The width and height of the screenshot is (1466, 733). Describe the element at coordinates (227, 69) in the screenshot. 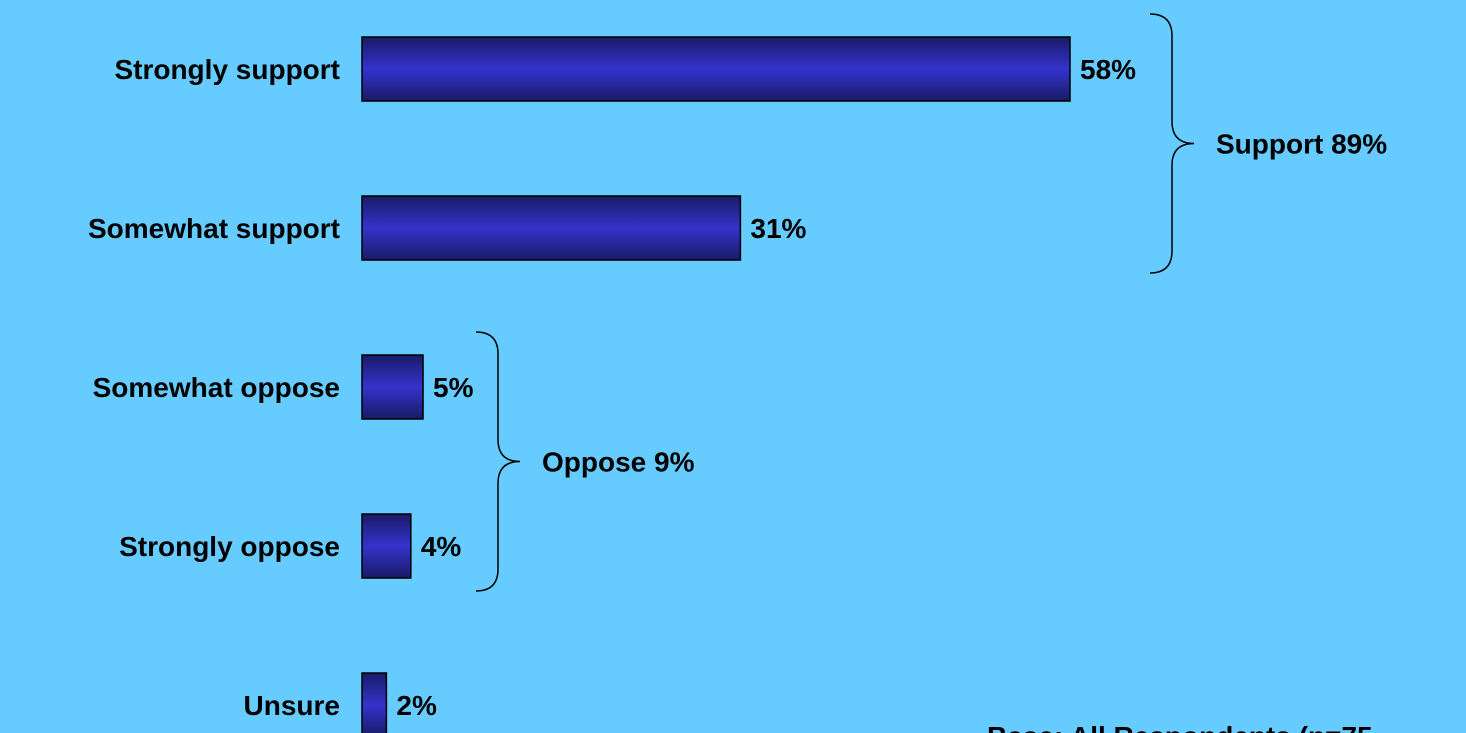

I see `category-label-strongly-support: Strongly support` at that location.